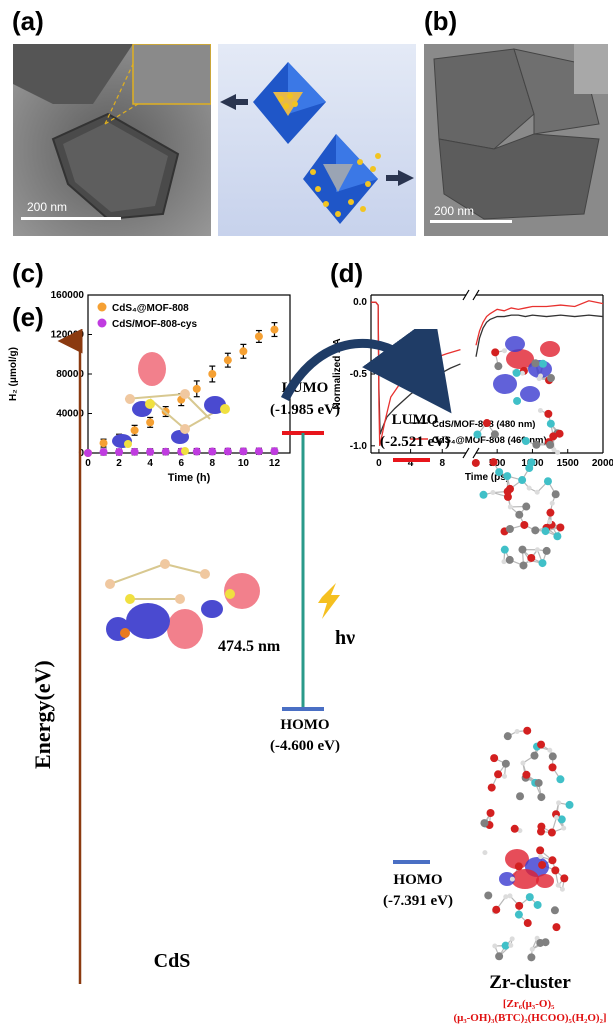 This screenshot has width=615, height=1029. What do you see at coordinates (530, 982) in the screenshot?
I see `zr-cluster-label: Zr-cluster` at bounding box center [530, 982].